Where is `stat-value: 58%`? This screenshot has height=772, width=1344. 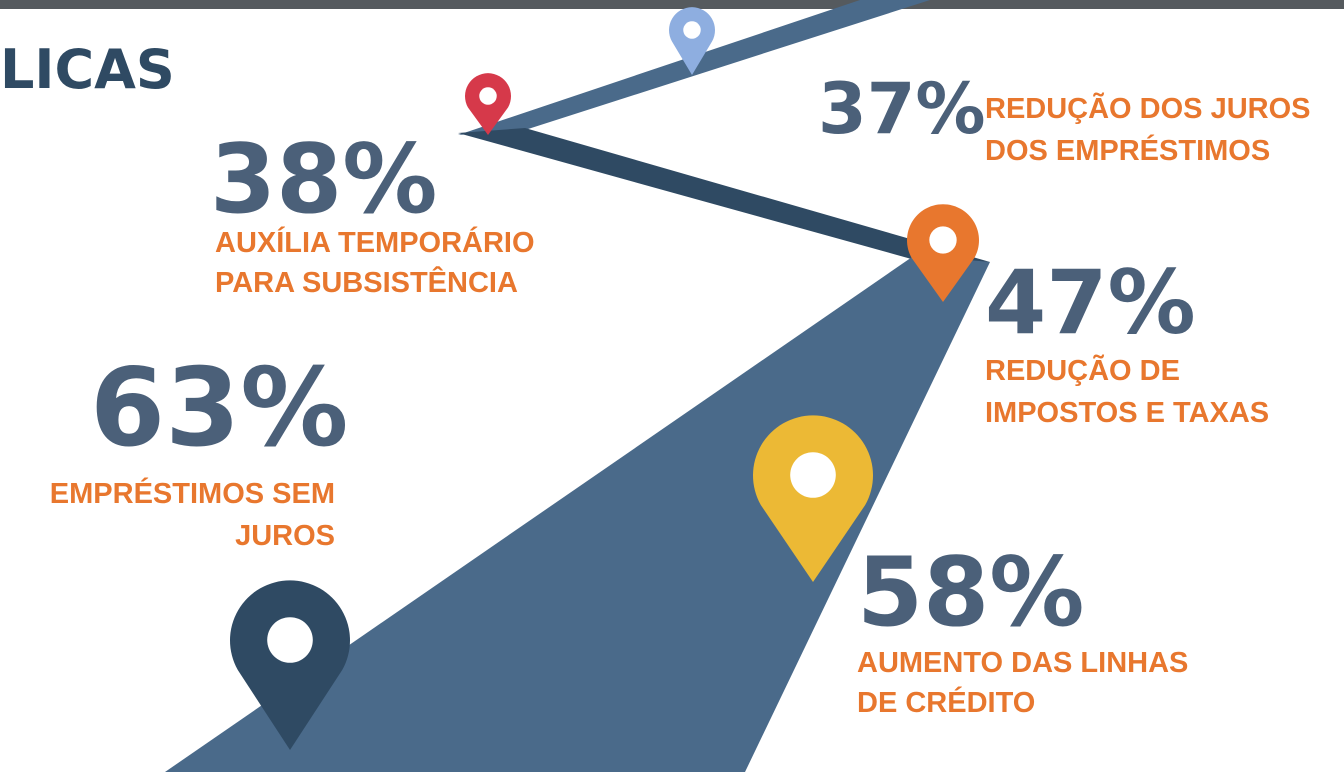 stat-value: 58% is located at coordinates (970, 593).